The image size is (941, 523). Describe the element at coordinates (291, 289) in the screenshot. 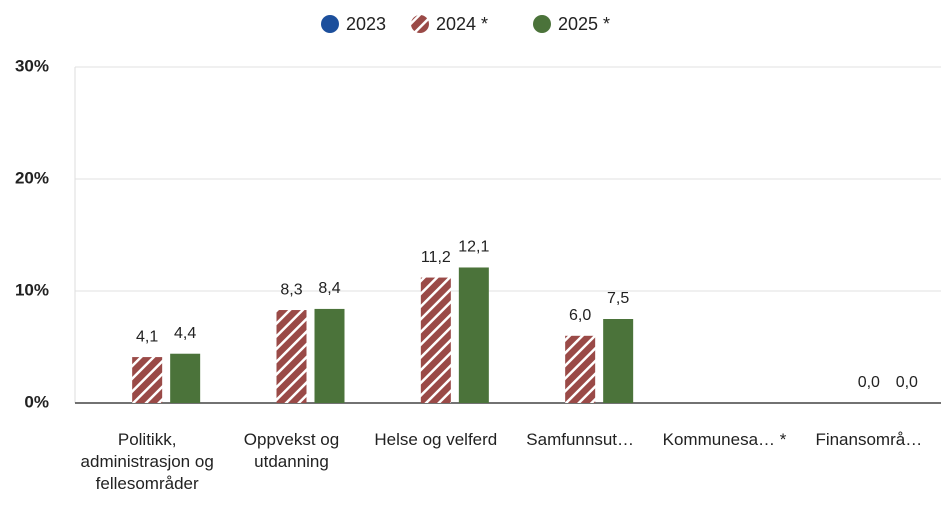

I see `value-label: 8,3` at that location.